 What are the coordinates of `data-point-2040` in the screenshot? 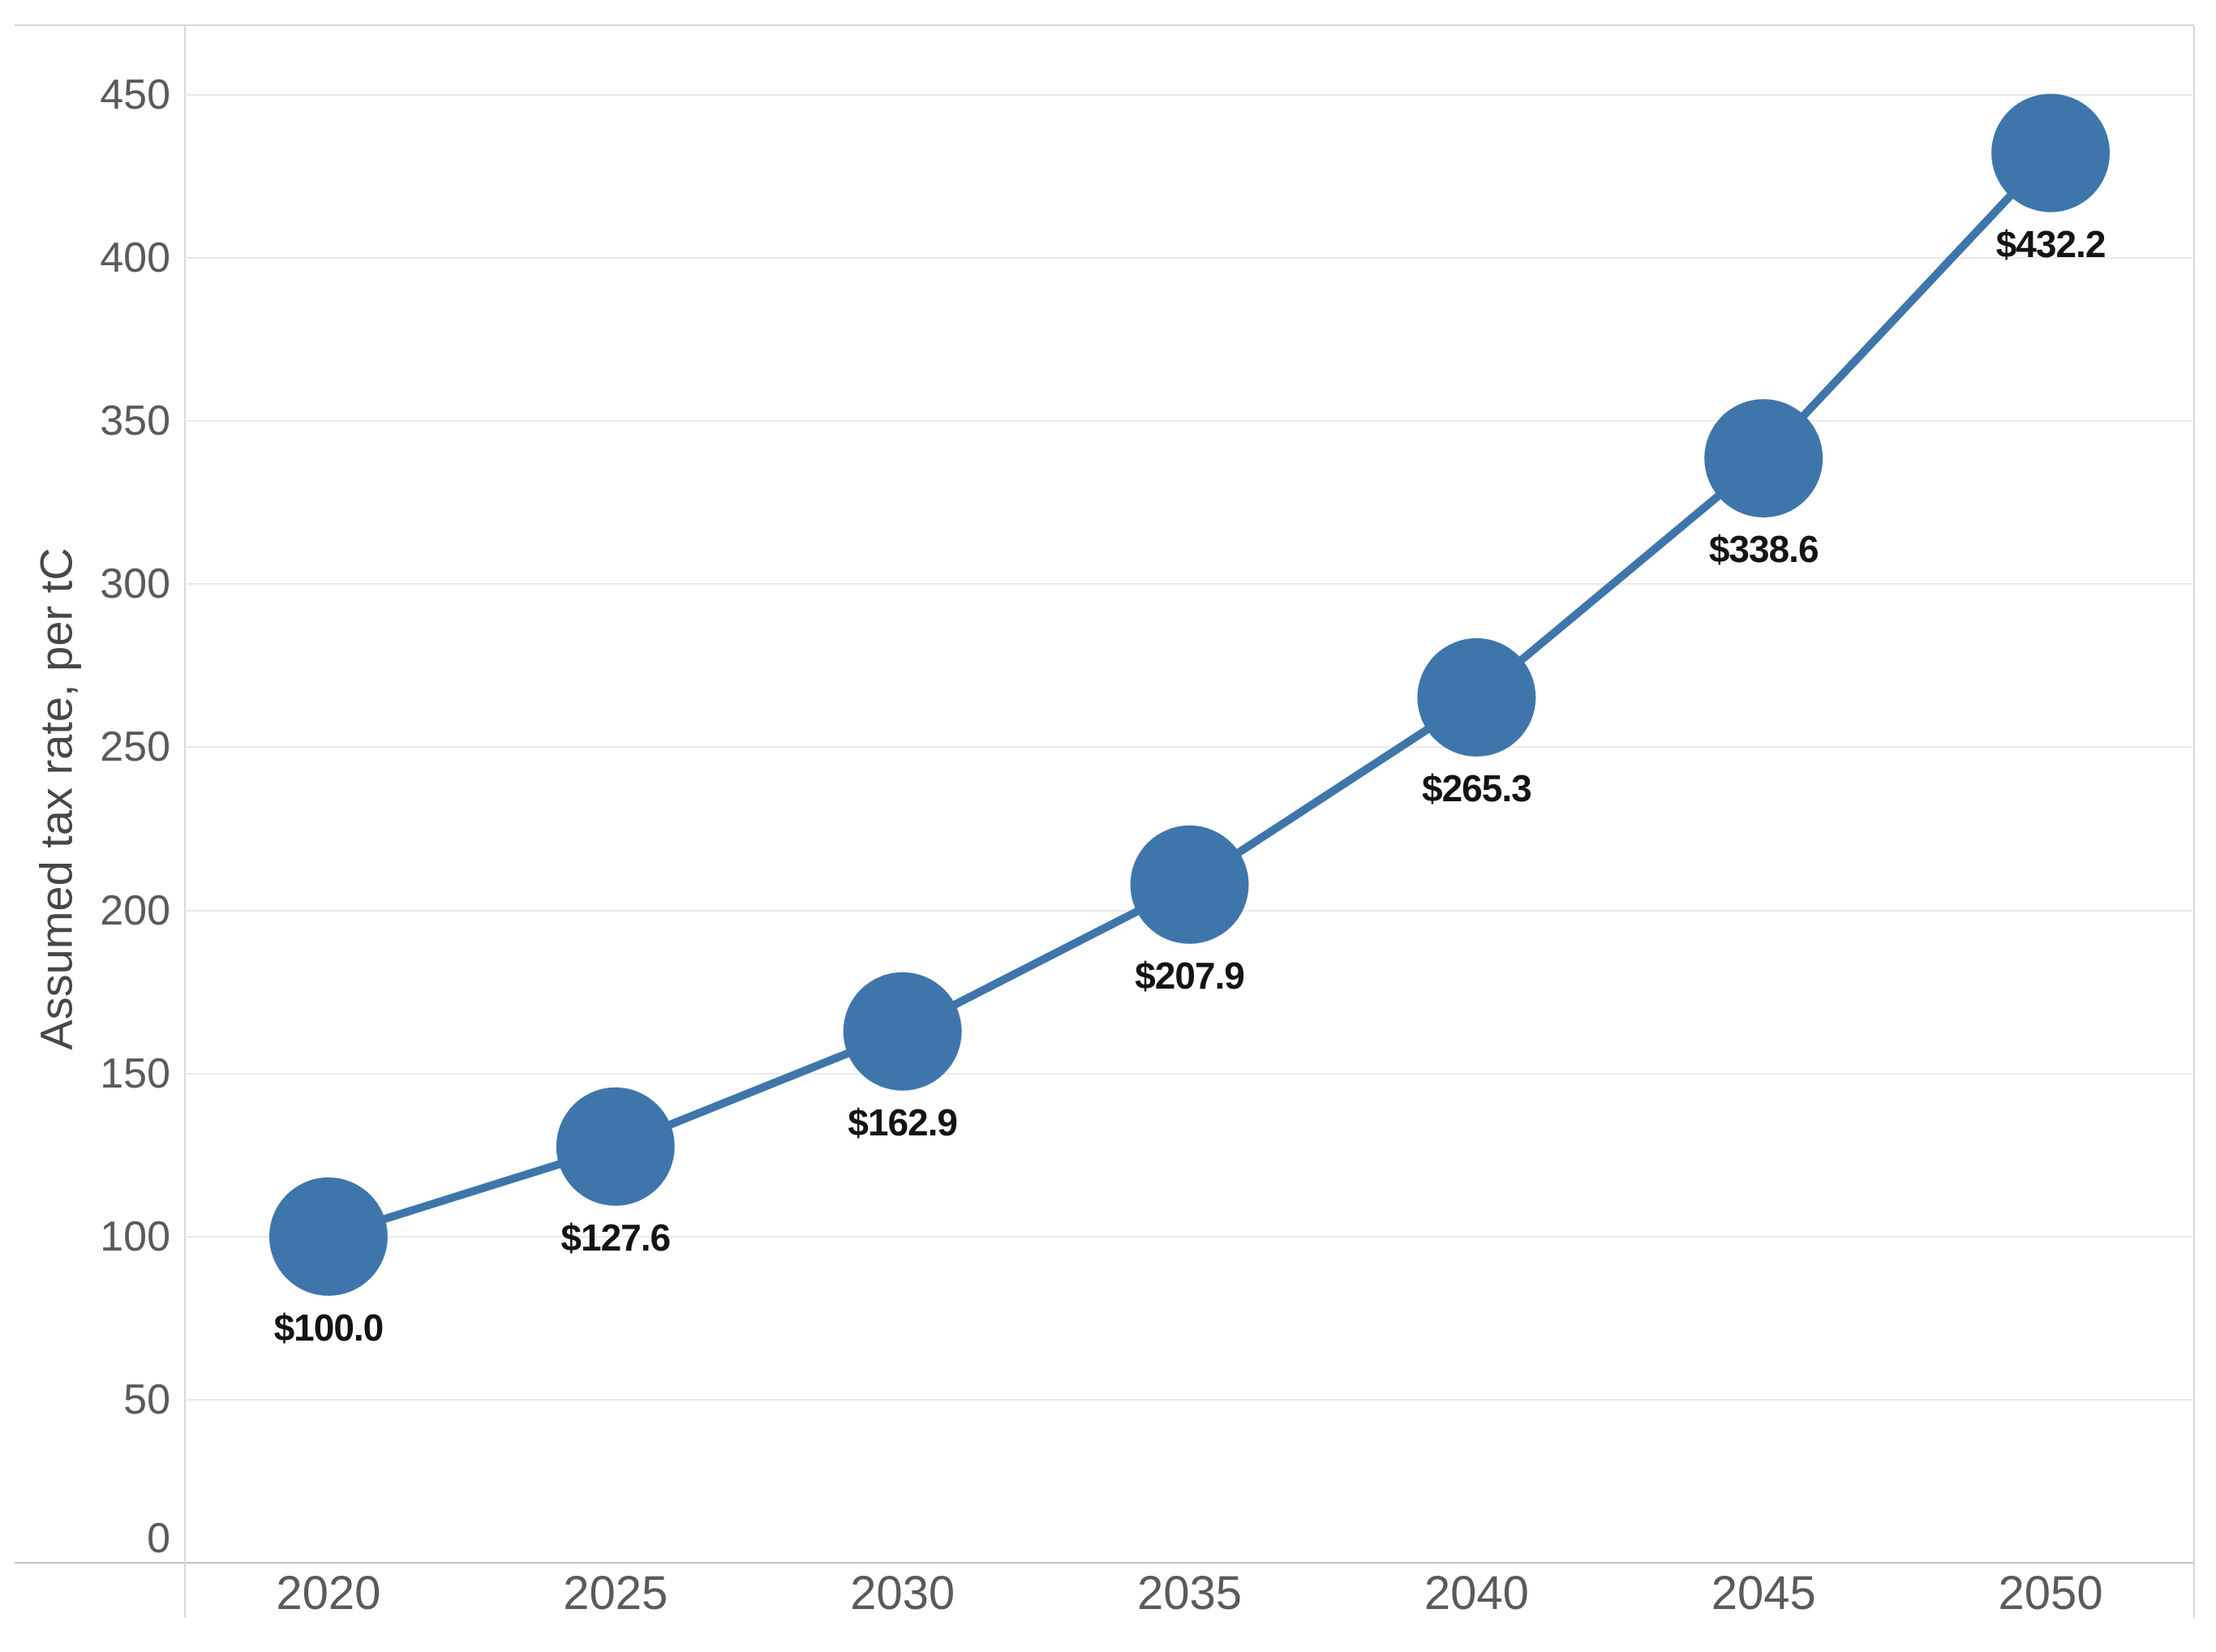 It's located at (1476, 697).